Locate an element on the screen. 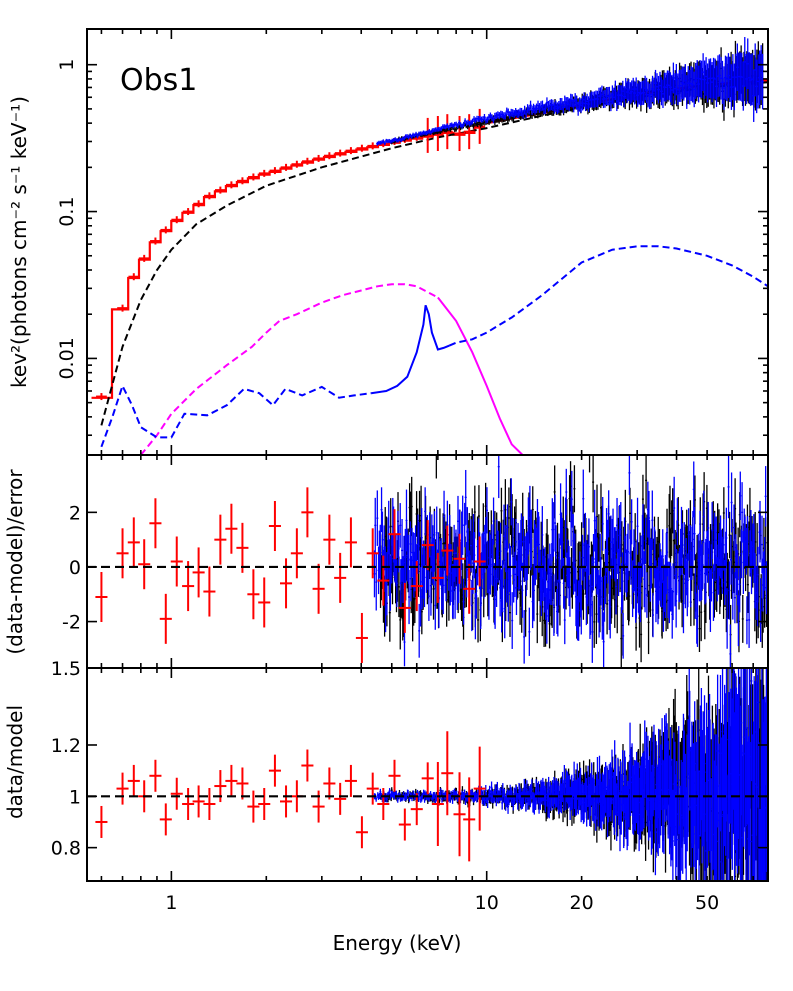  ytick-label: 1.2 is located at coordinates (66, 746).